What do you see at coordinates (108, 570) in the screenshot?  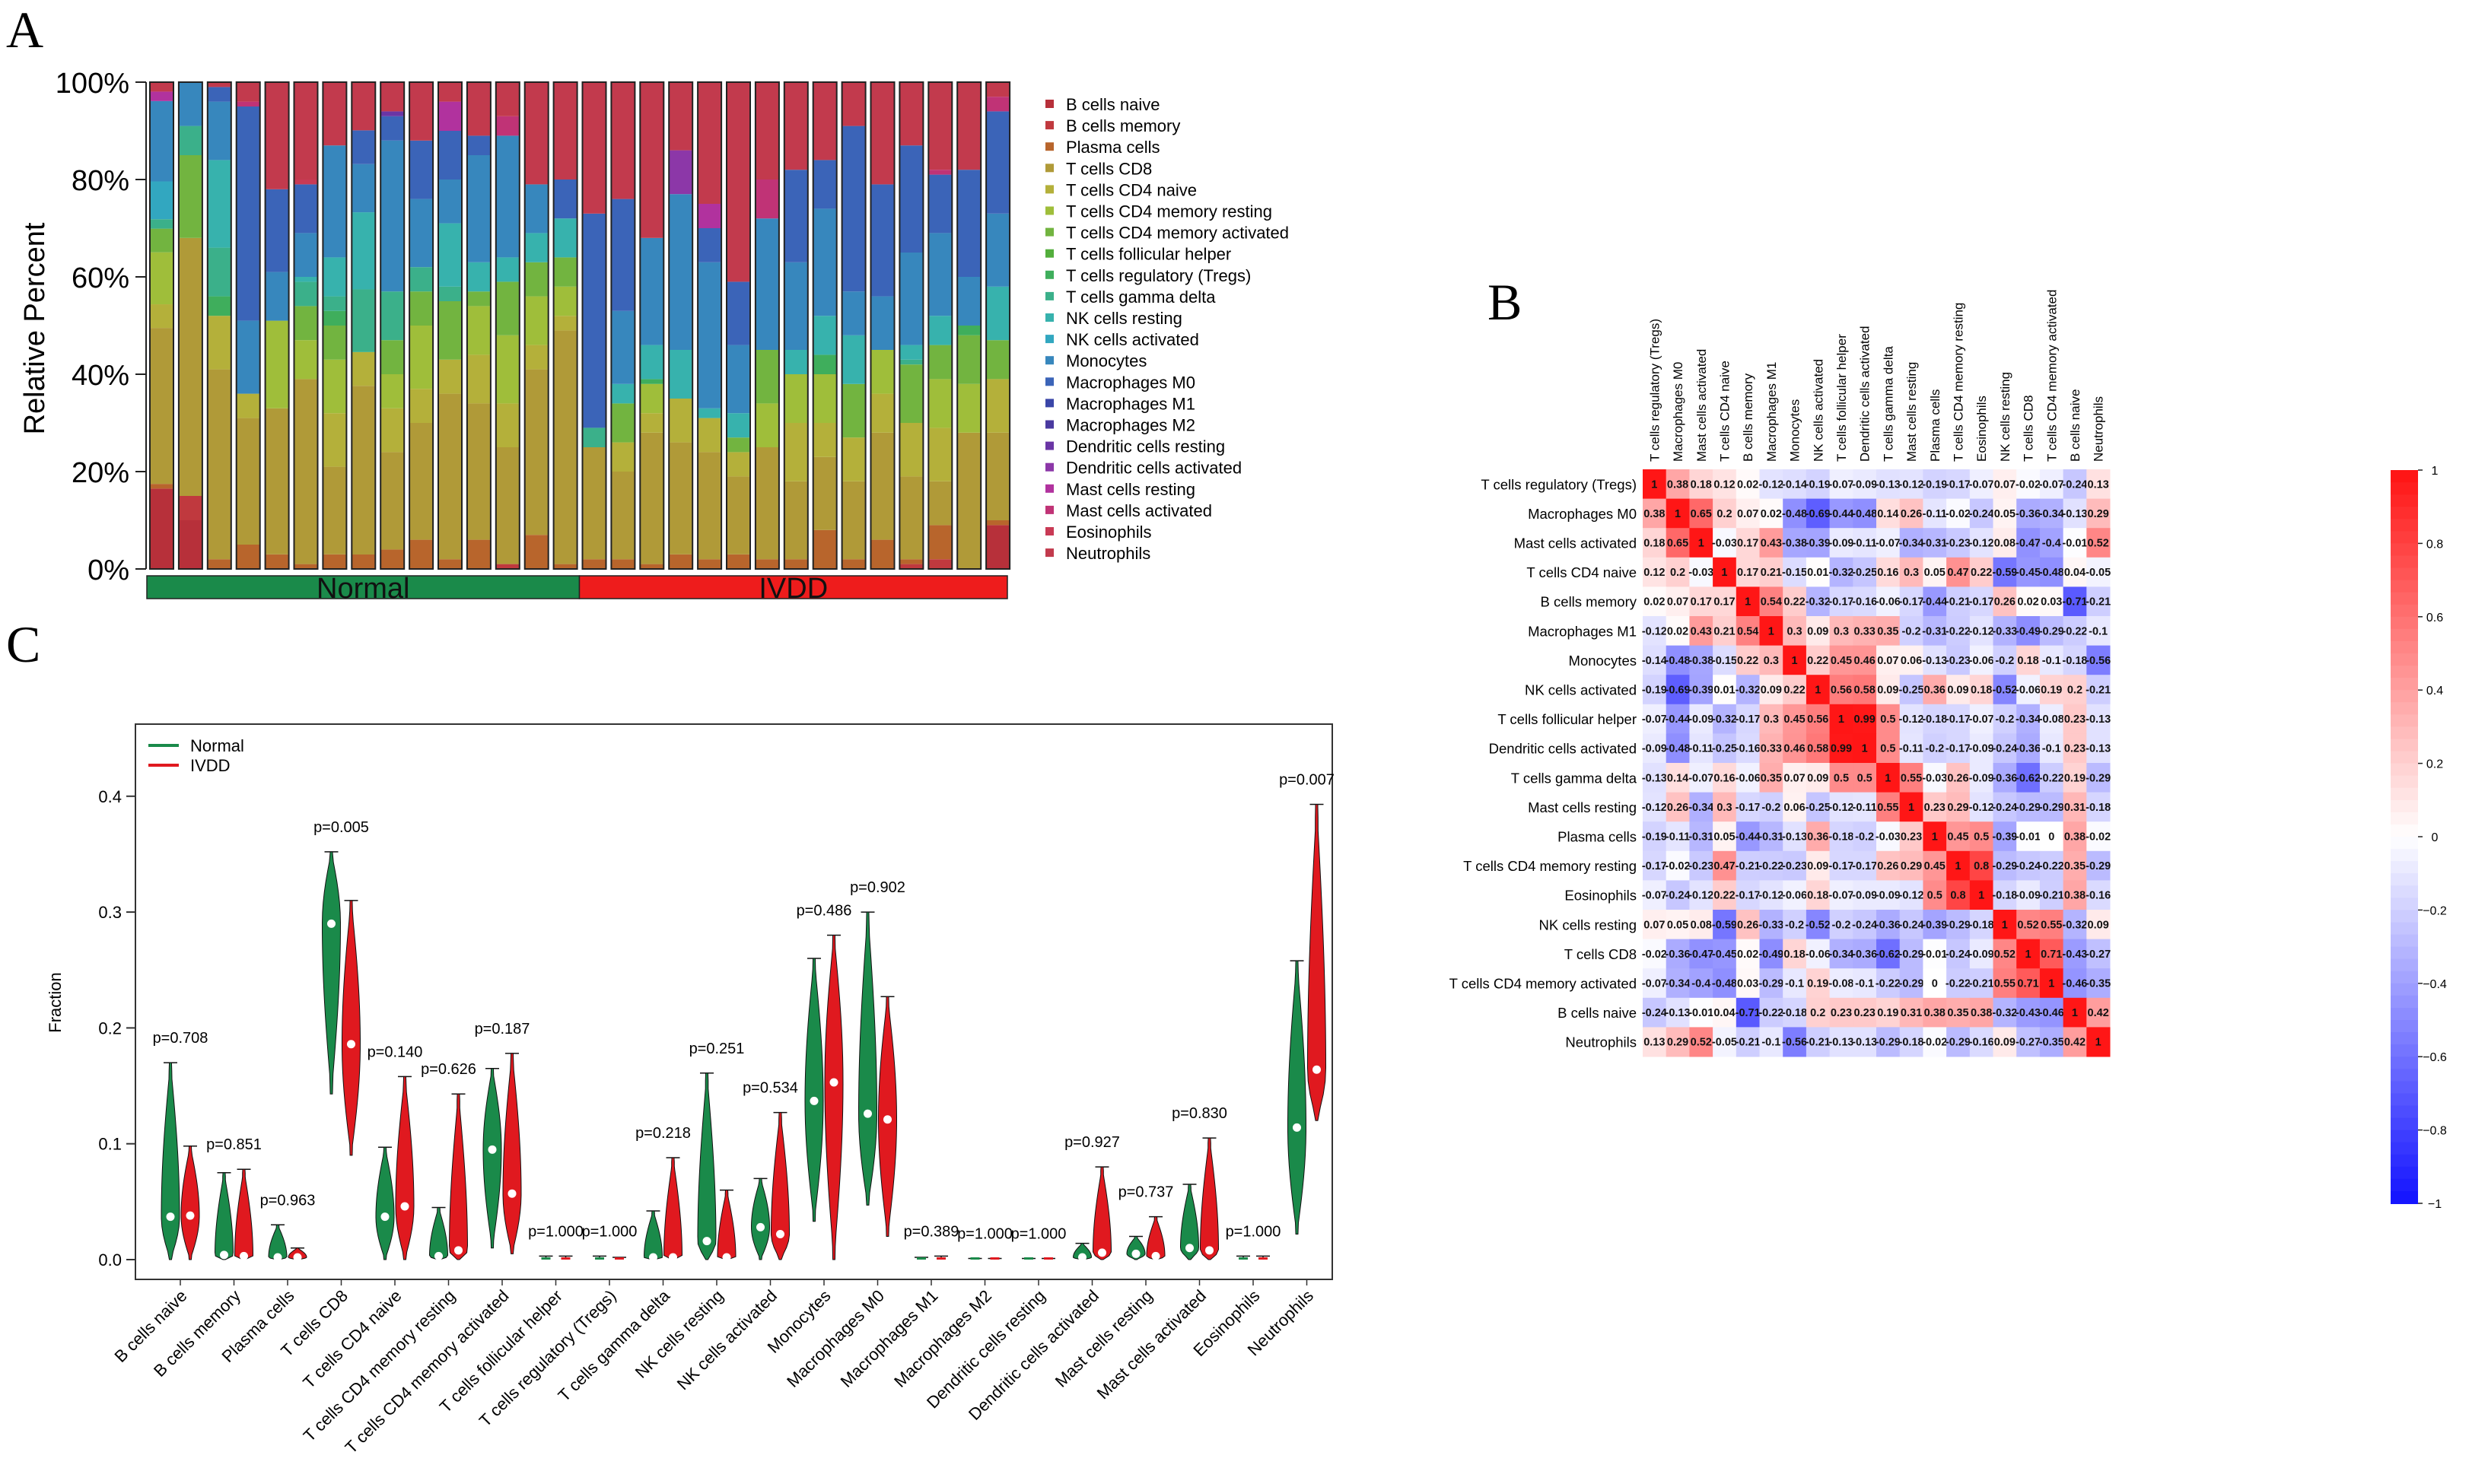 I see `panel-a-ytick-label: 0%` at bounding box center [108, 570].